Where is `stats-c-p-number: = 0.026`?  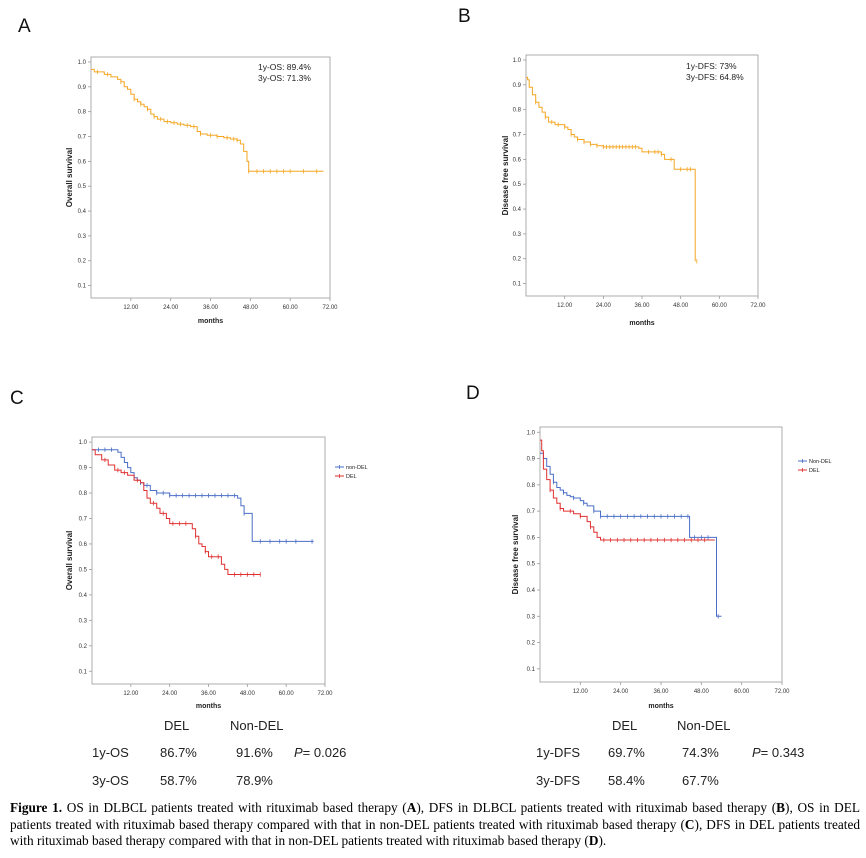
stats-c-p-number: = 0.026 is located at coordinates (324, 752).